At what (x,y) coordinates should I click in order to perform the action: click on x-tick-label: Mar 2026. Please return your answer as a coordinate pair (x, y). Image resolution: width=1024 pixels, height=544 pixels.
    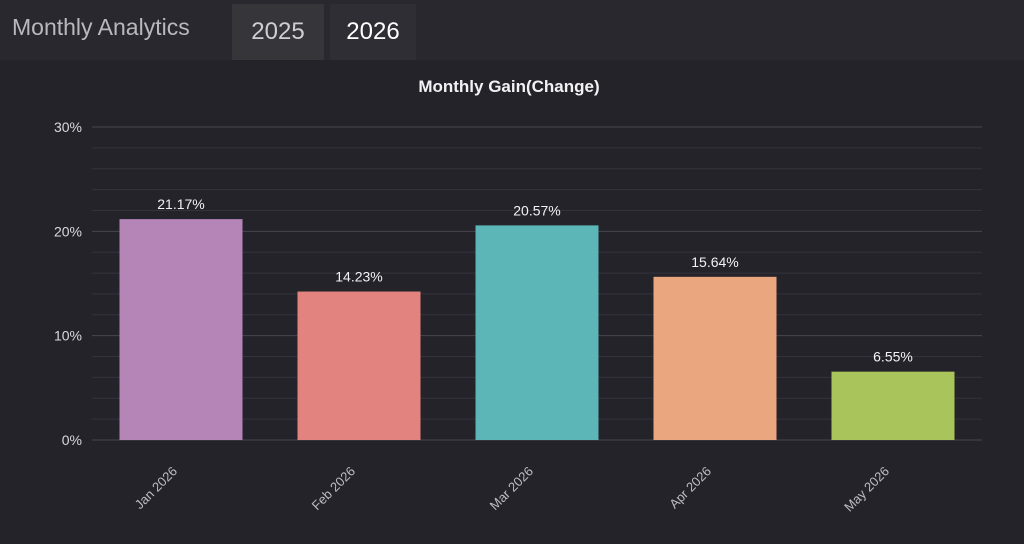
    Looking at the image, I should click on (511, 488).